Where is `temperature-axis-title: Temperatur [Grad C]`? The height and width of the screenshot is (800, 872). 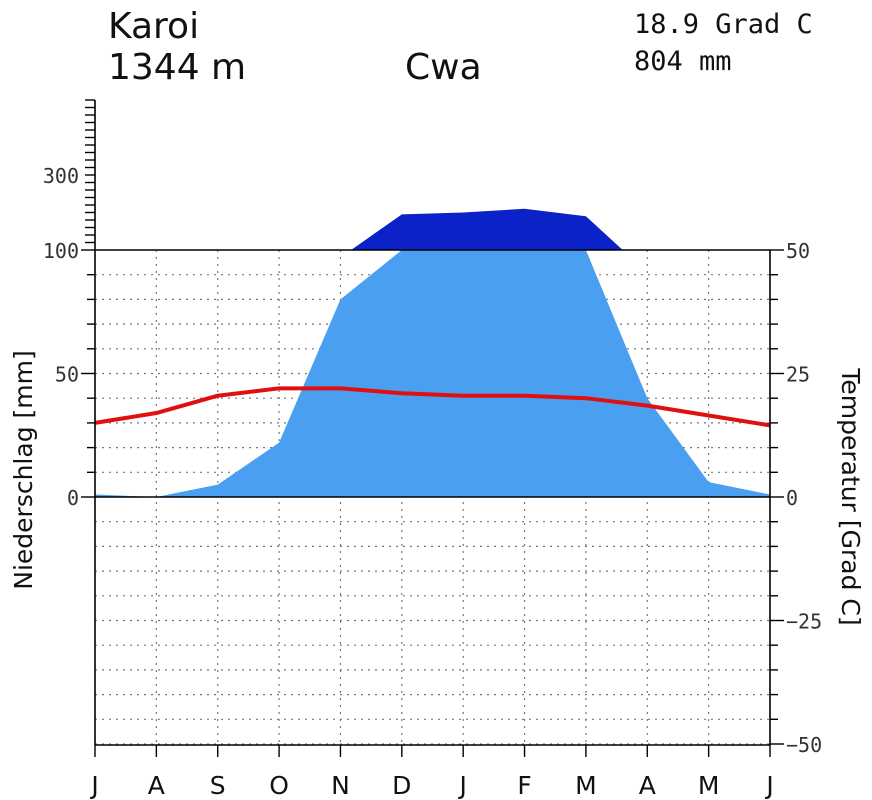
temperature-axis-title: Temperatur [Grad C] is located at coordinates (850, 496).